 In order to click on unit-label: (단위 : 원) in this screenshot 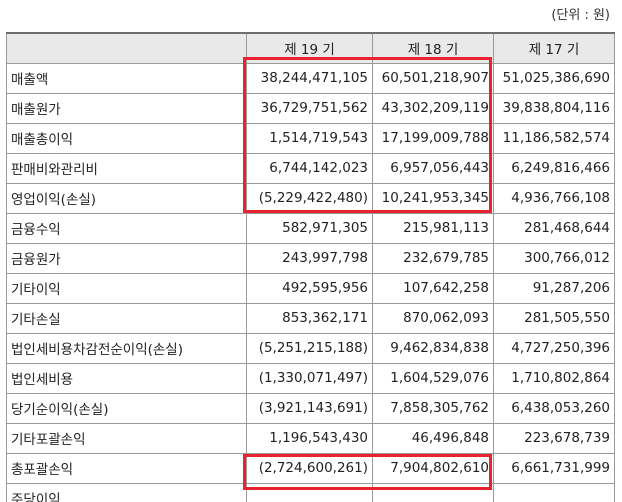, I will do `click(580, 15)`.